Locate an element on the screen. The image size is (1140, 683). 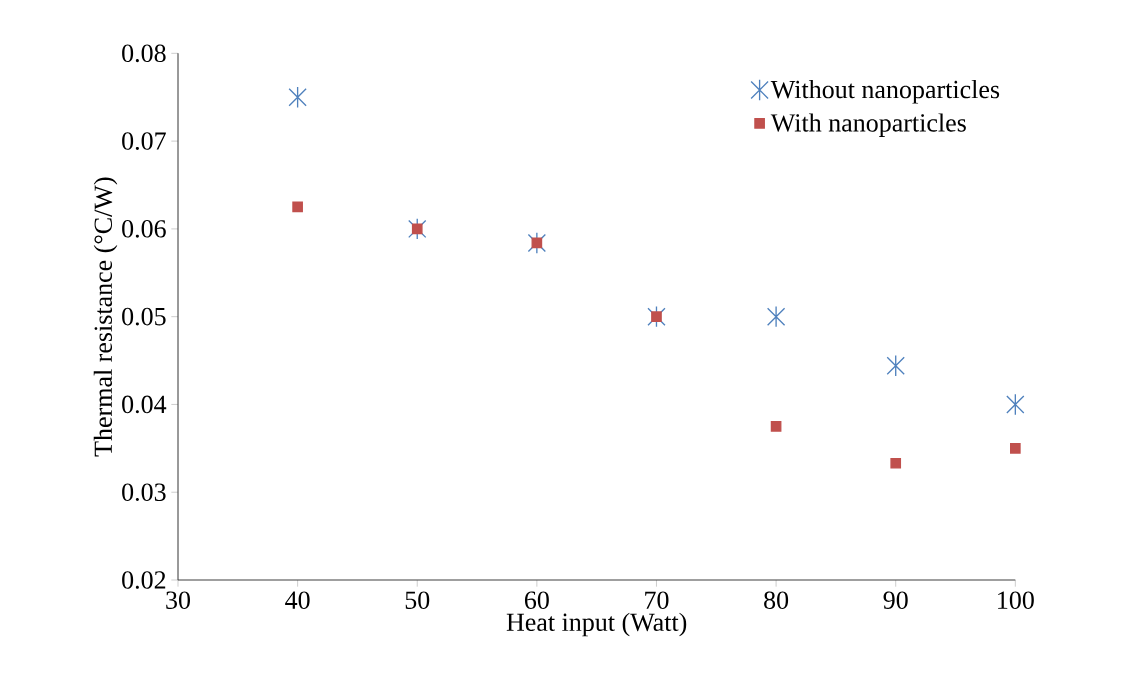
y-tick-label: 0.04 is located at coordinates (144, 404).